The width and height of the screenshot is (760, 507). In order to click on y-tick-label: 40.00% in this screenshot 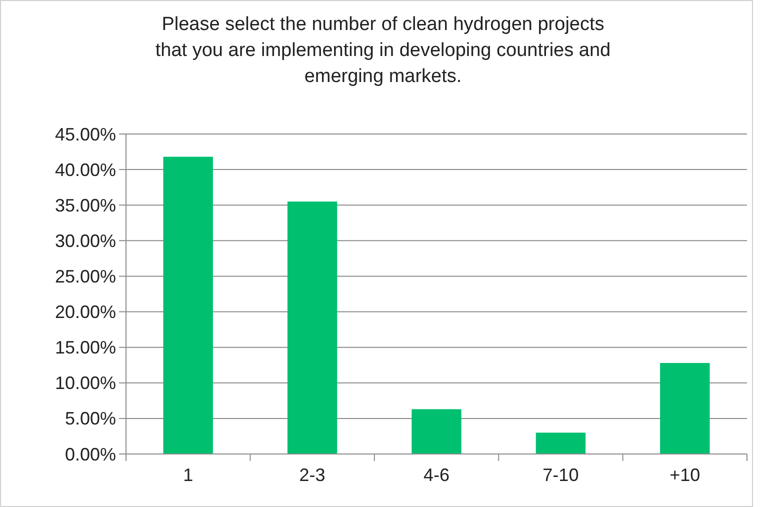, I will do `click(85, 170)`.